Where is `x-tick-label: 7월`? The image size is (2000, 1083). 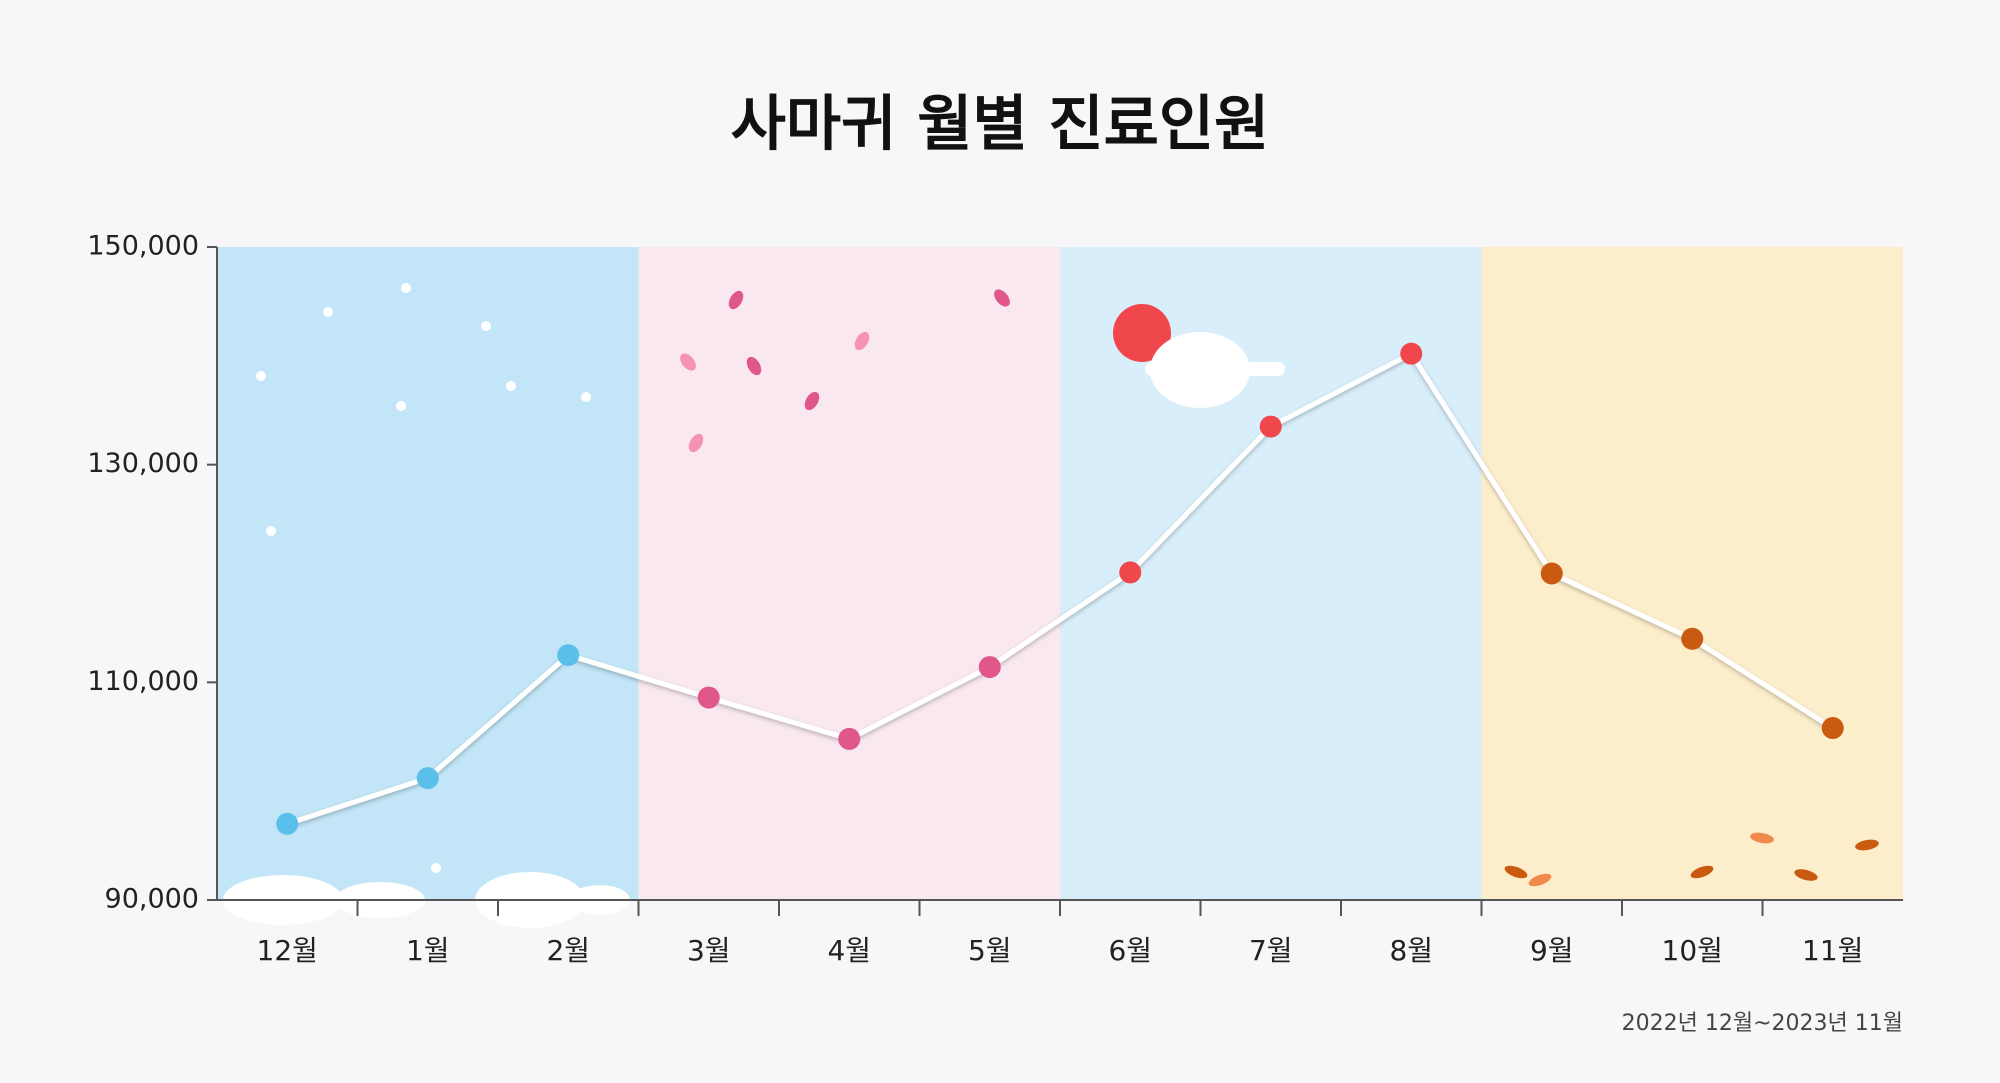 x-tick-label: 7월 is located at coordinates (1271, 950).